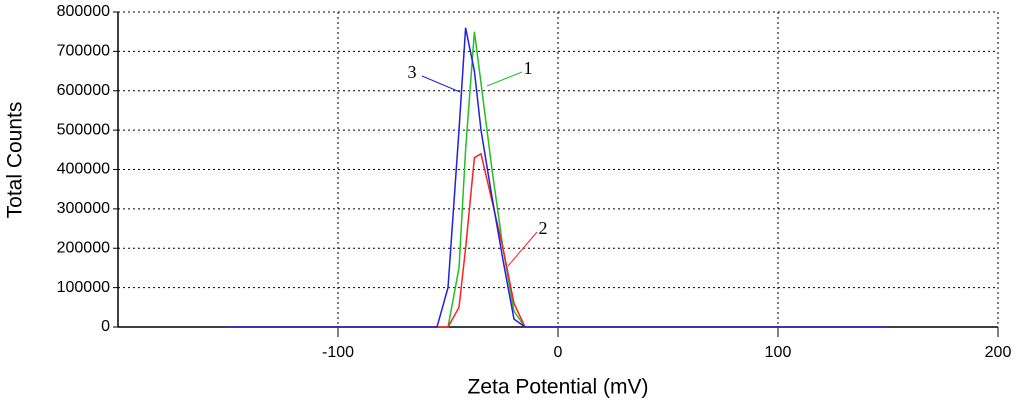  Describe the element at coordinates (83, 208) in the screenshot. I see `y-tick-label: 300000` at that location.